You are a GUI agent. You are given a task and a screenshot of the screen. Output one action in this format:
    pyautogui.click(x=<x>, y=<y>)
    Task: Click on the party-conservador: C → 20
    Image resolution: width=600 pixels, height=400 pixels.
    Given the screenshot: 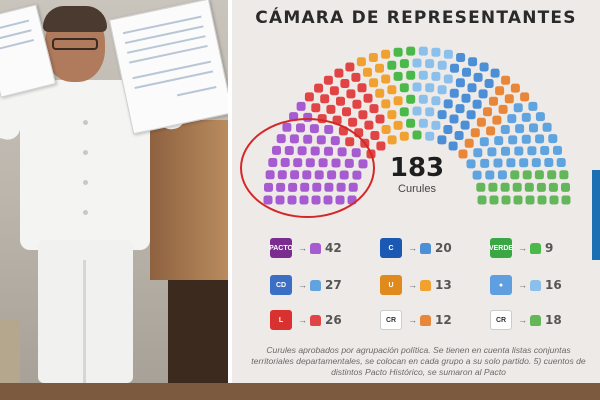 What is the action you would take?
    pyautogui.click(x=416, y=248)
    